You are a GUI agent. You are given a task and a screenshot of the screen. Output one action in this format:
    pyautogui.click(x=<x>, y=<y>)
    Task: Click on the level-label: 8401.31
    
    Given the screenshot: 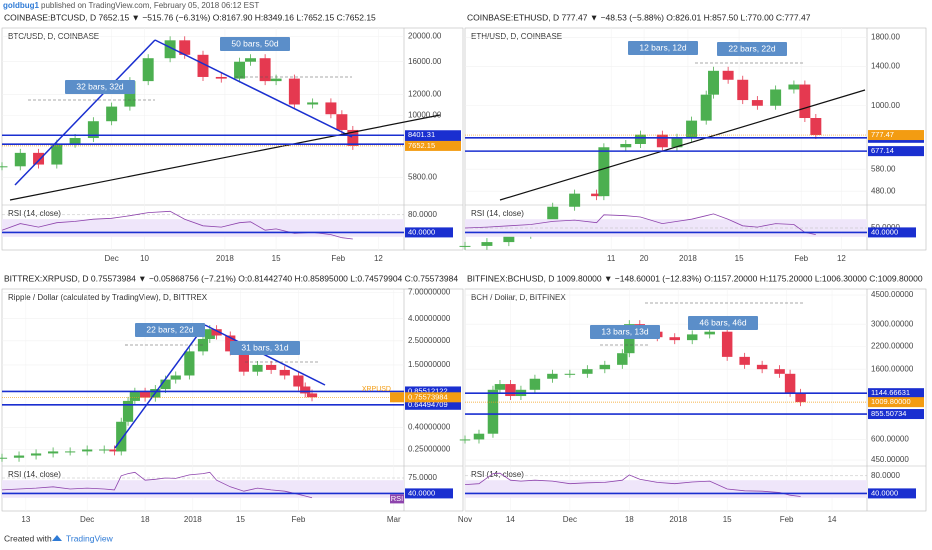 What is the action you would take?
    pyautogui.click(x=421, y=134)
    